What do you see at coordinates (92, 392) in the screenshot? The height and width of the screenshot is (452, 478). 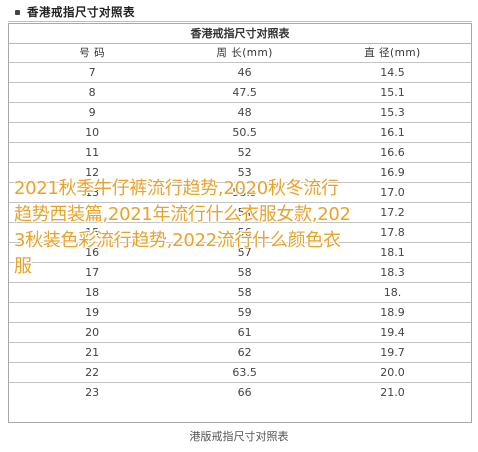 I see `cell-size-number: 23` at bounding box center [92, 392].